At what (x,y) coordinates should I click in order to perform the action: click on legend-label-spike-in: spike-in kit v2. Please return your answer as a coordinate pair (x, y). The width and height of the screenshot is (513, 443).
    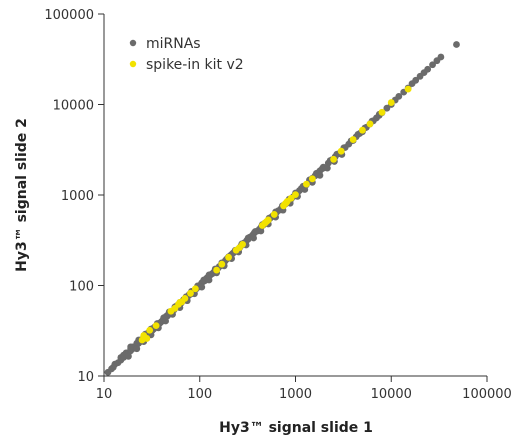
    Looking at the image, I should click on (195, 65).